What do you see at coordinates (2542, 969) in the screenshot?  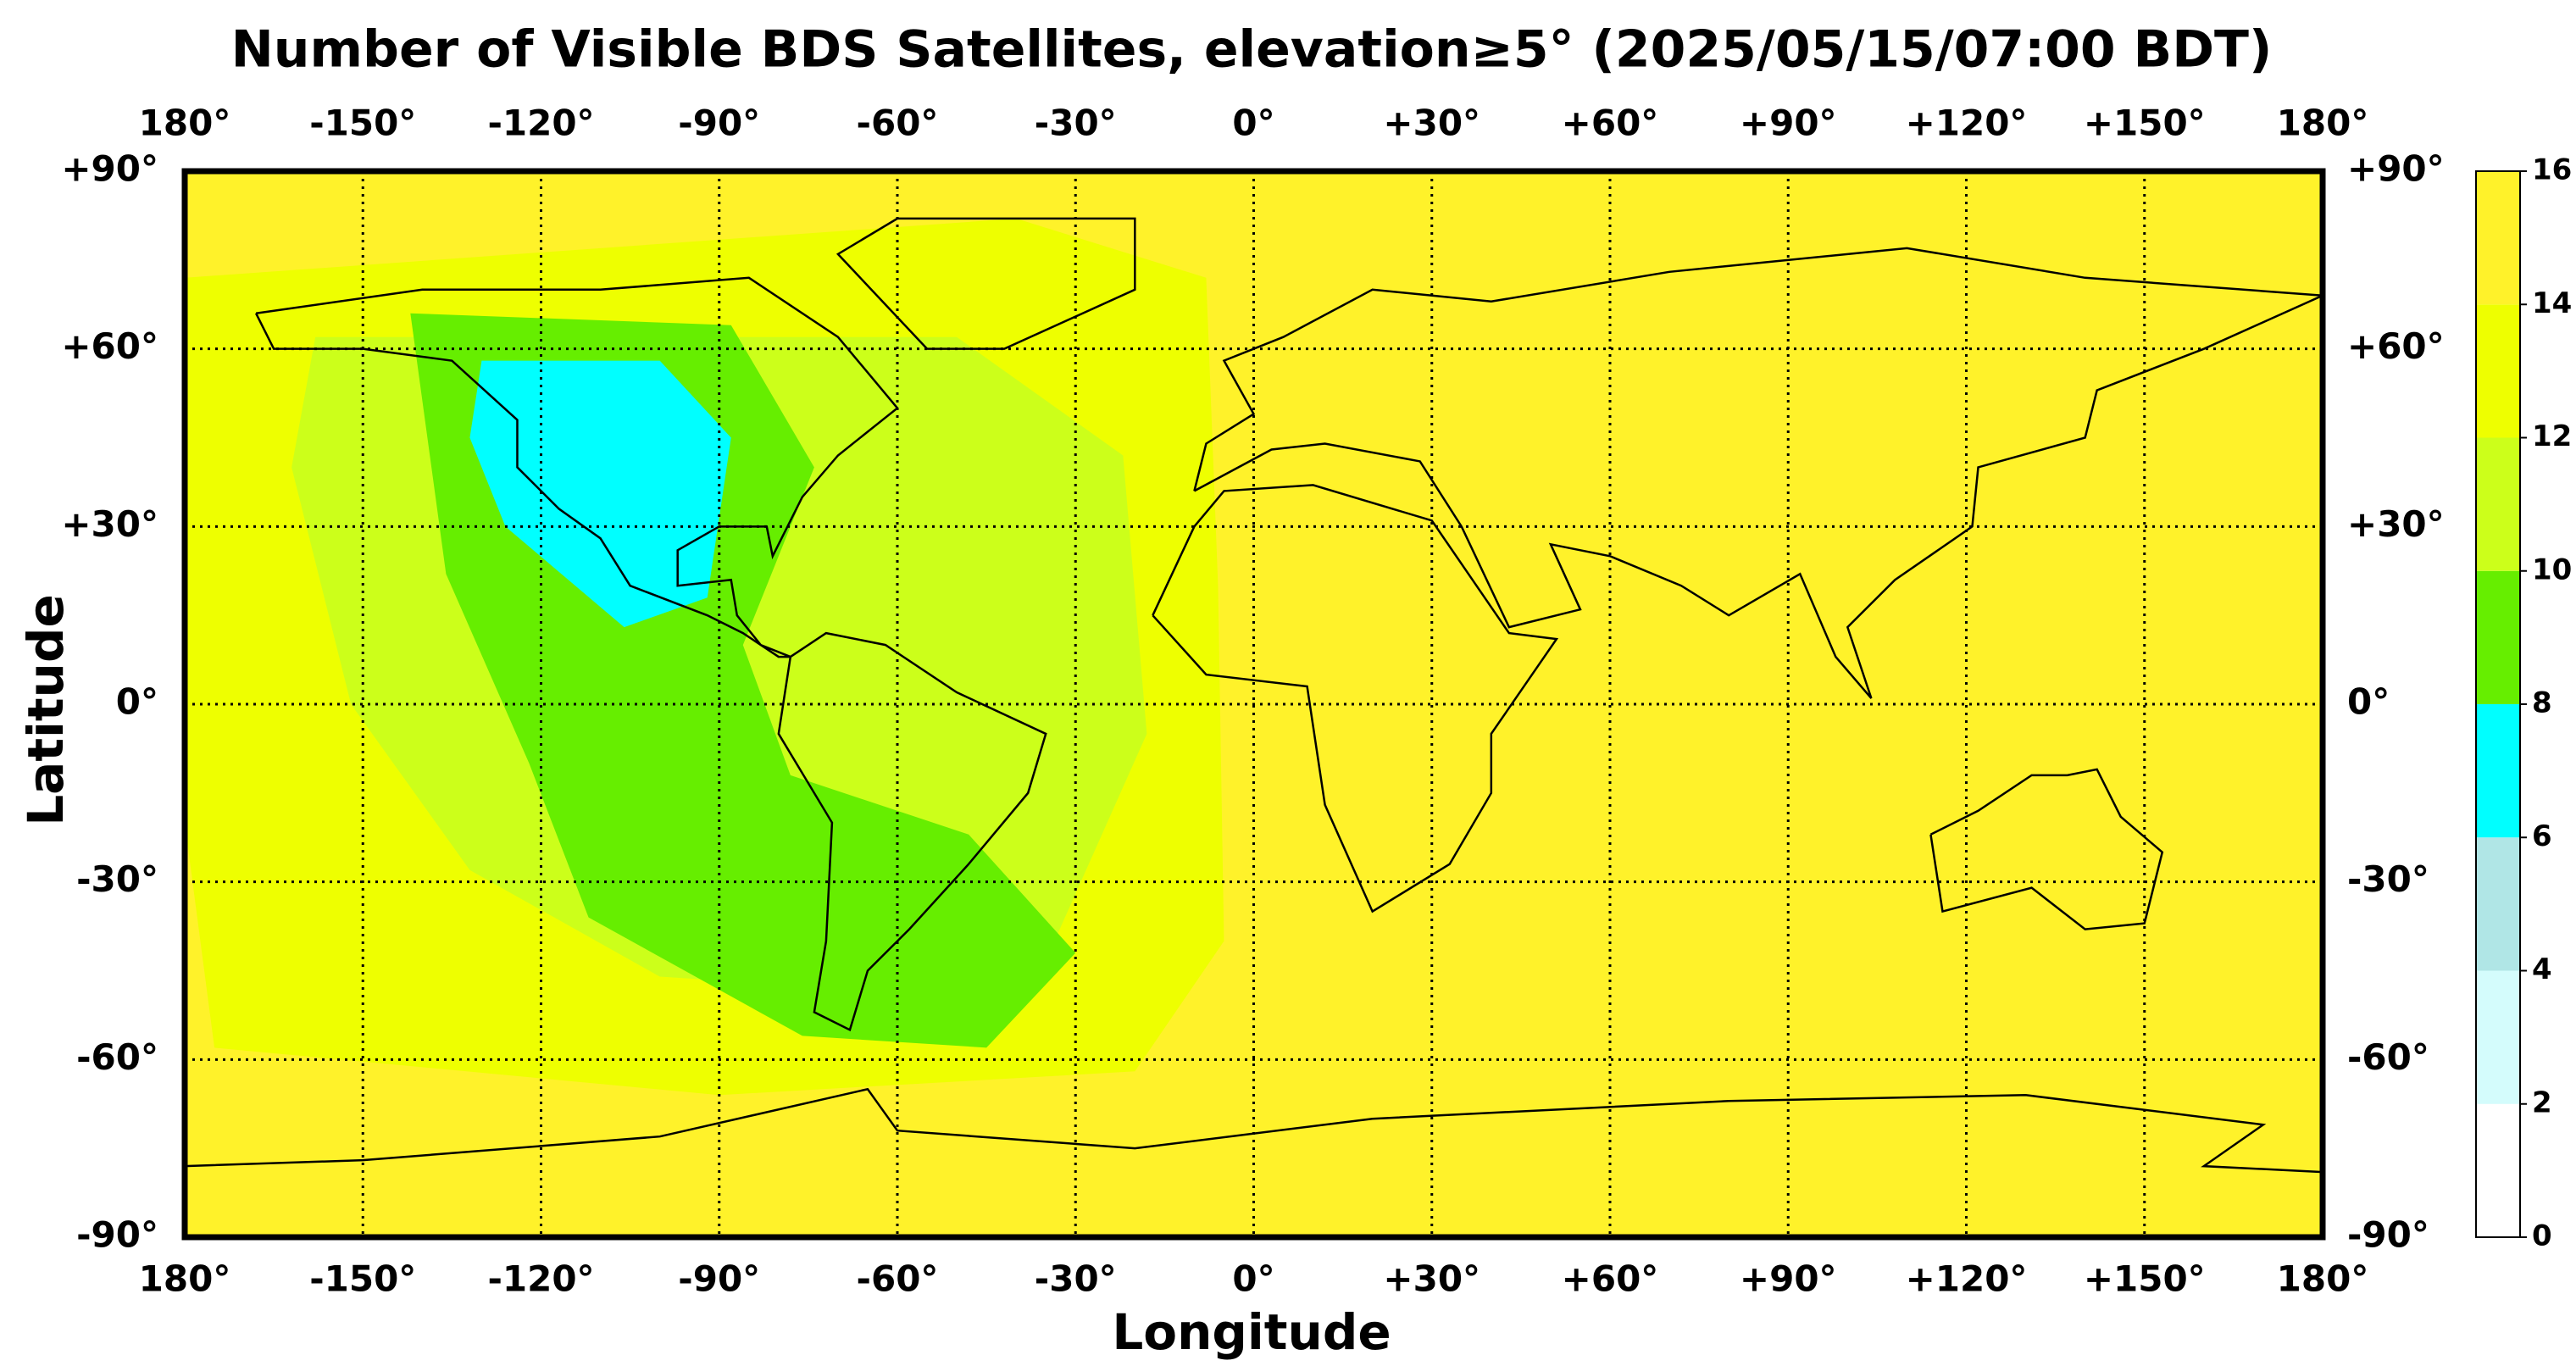 I see `colorbar-tick-label: 4` at bounding box center [2542, 969].